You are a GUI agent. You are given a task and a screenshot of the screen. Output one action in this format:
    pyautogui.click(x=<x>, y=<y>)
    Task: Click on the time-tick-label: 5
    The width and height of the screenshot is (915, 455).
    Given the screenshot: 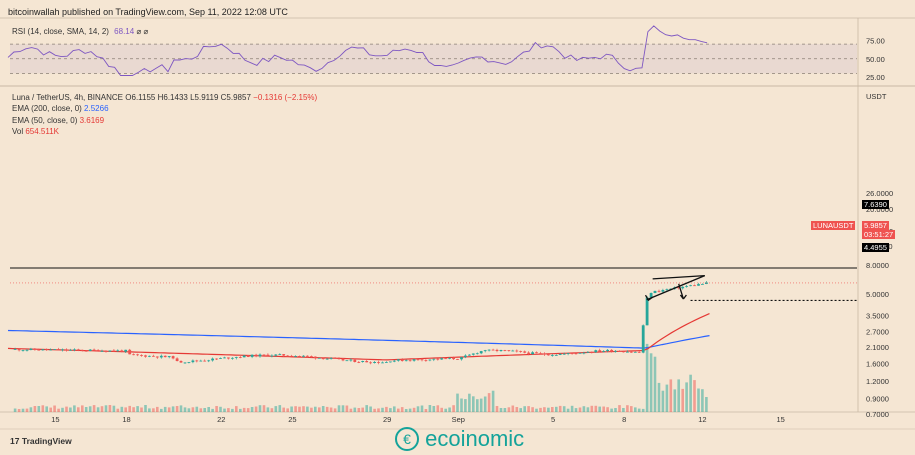 What is the action you would take?
    pyautogui.click(x=553, y=419)
    